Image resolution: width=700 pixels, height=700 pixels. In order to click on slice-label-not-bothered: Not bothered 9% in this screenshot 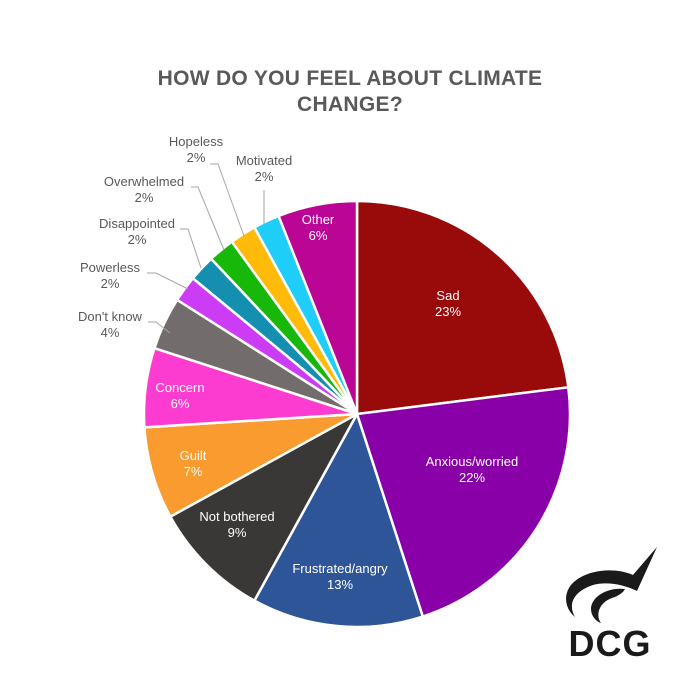, I will do `click(236, 524)`.